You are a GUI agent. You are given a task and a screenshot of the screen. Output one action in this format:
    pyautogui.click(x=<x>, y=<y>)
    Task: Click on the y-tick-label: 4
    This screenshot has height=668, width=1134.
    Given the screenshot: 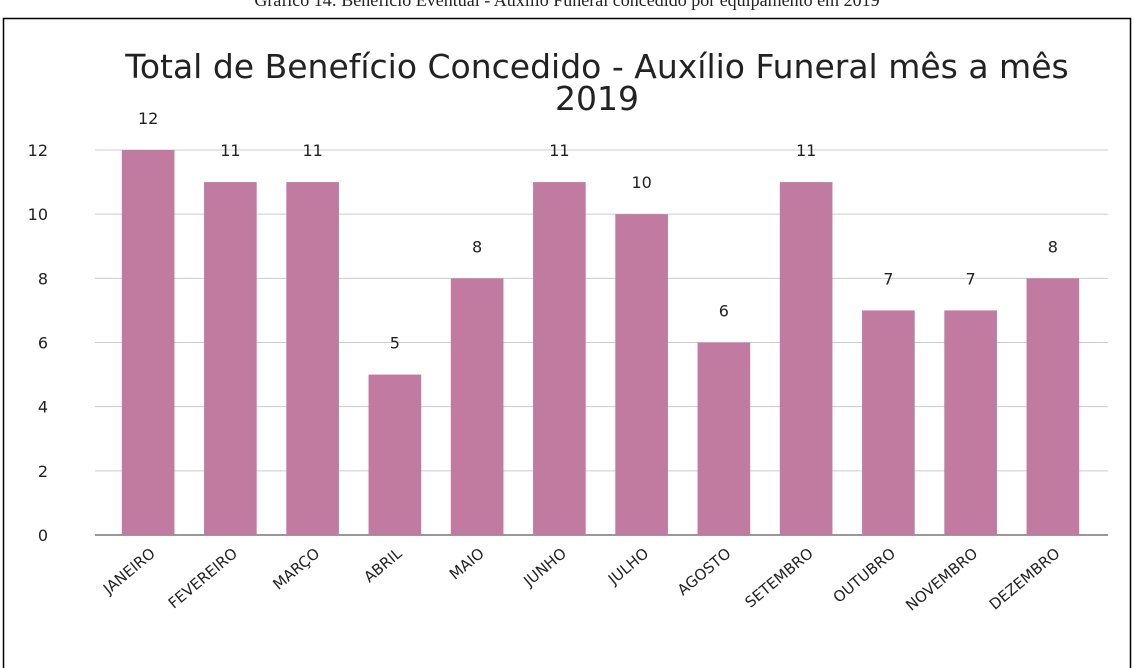 What is the action you would take?
    pyautogui.click(x=43, y=407)
    